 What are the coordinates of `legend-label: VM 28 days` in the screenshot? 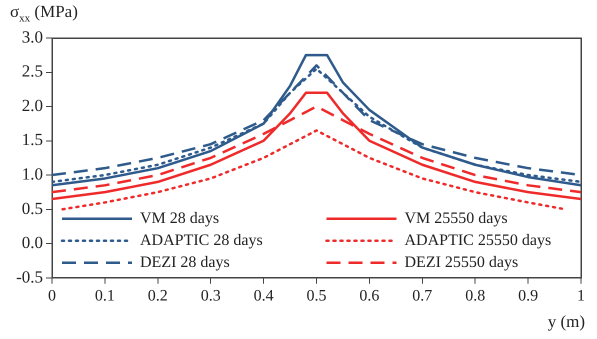 It's located at (180, 219).